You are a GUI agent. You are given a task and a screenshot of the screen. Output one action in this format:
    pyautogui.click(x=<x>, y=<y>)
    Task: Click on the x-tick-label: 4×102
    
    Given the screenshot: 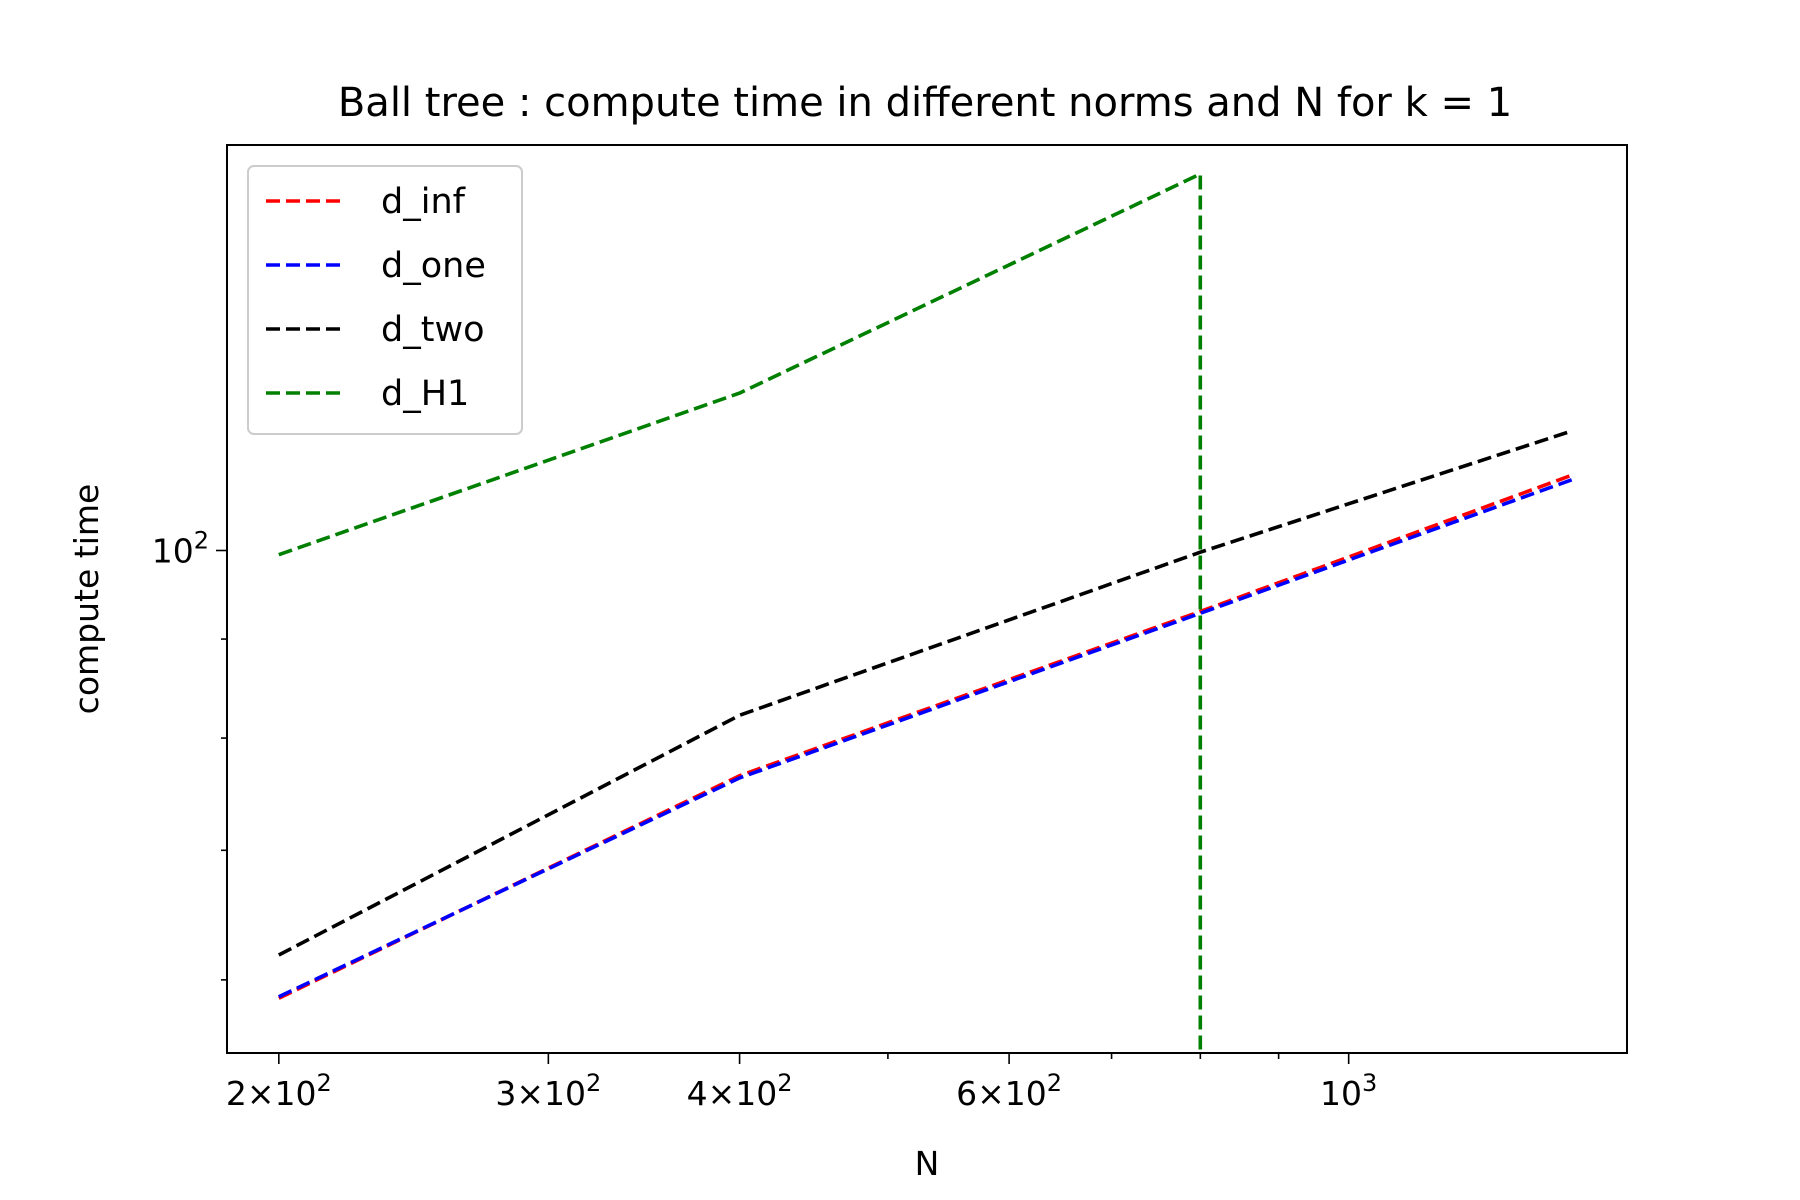 What is the action you would take?
    pyautogui.click(x=740, y=1091)
    